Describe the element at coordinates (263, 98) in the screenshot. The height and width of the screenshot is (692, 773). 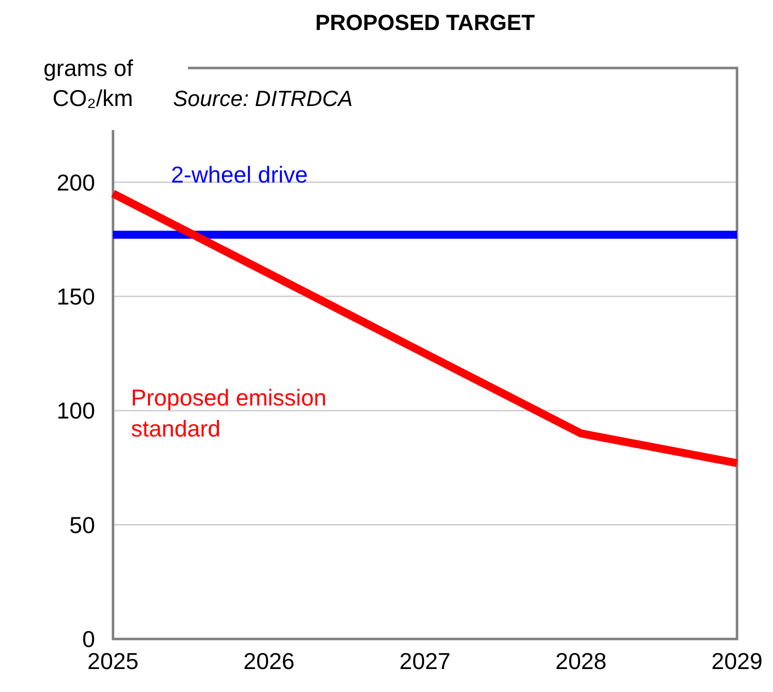
I see `annotation: Source: DITRDCA` at that location.